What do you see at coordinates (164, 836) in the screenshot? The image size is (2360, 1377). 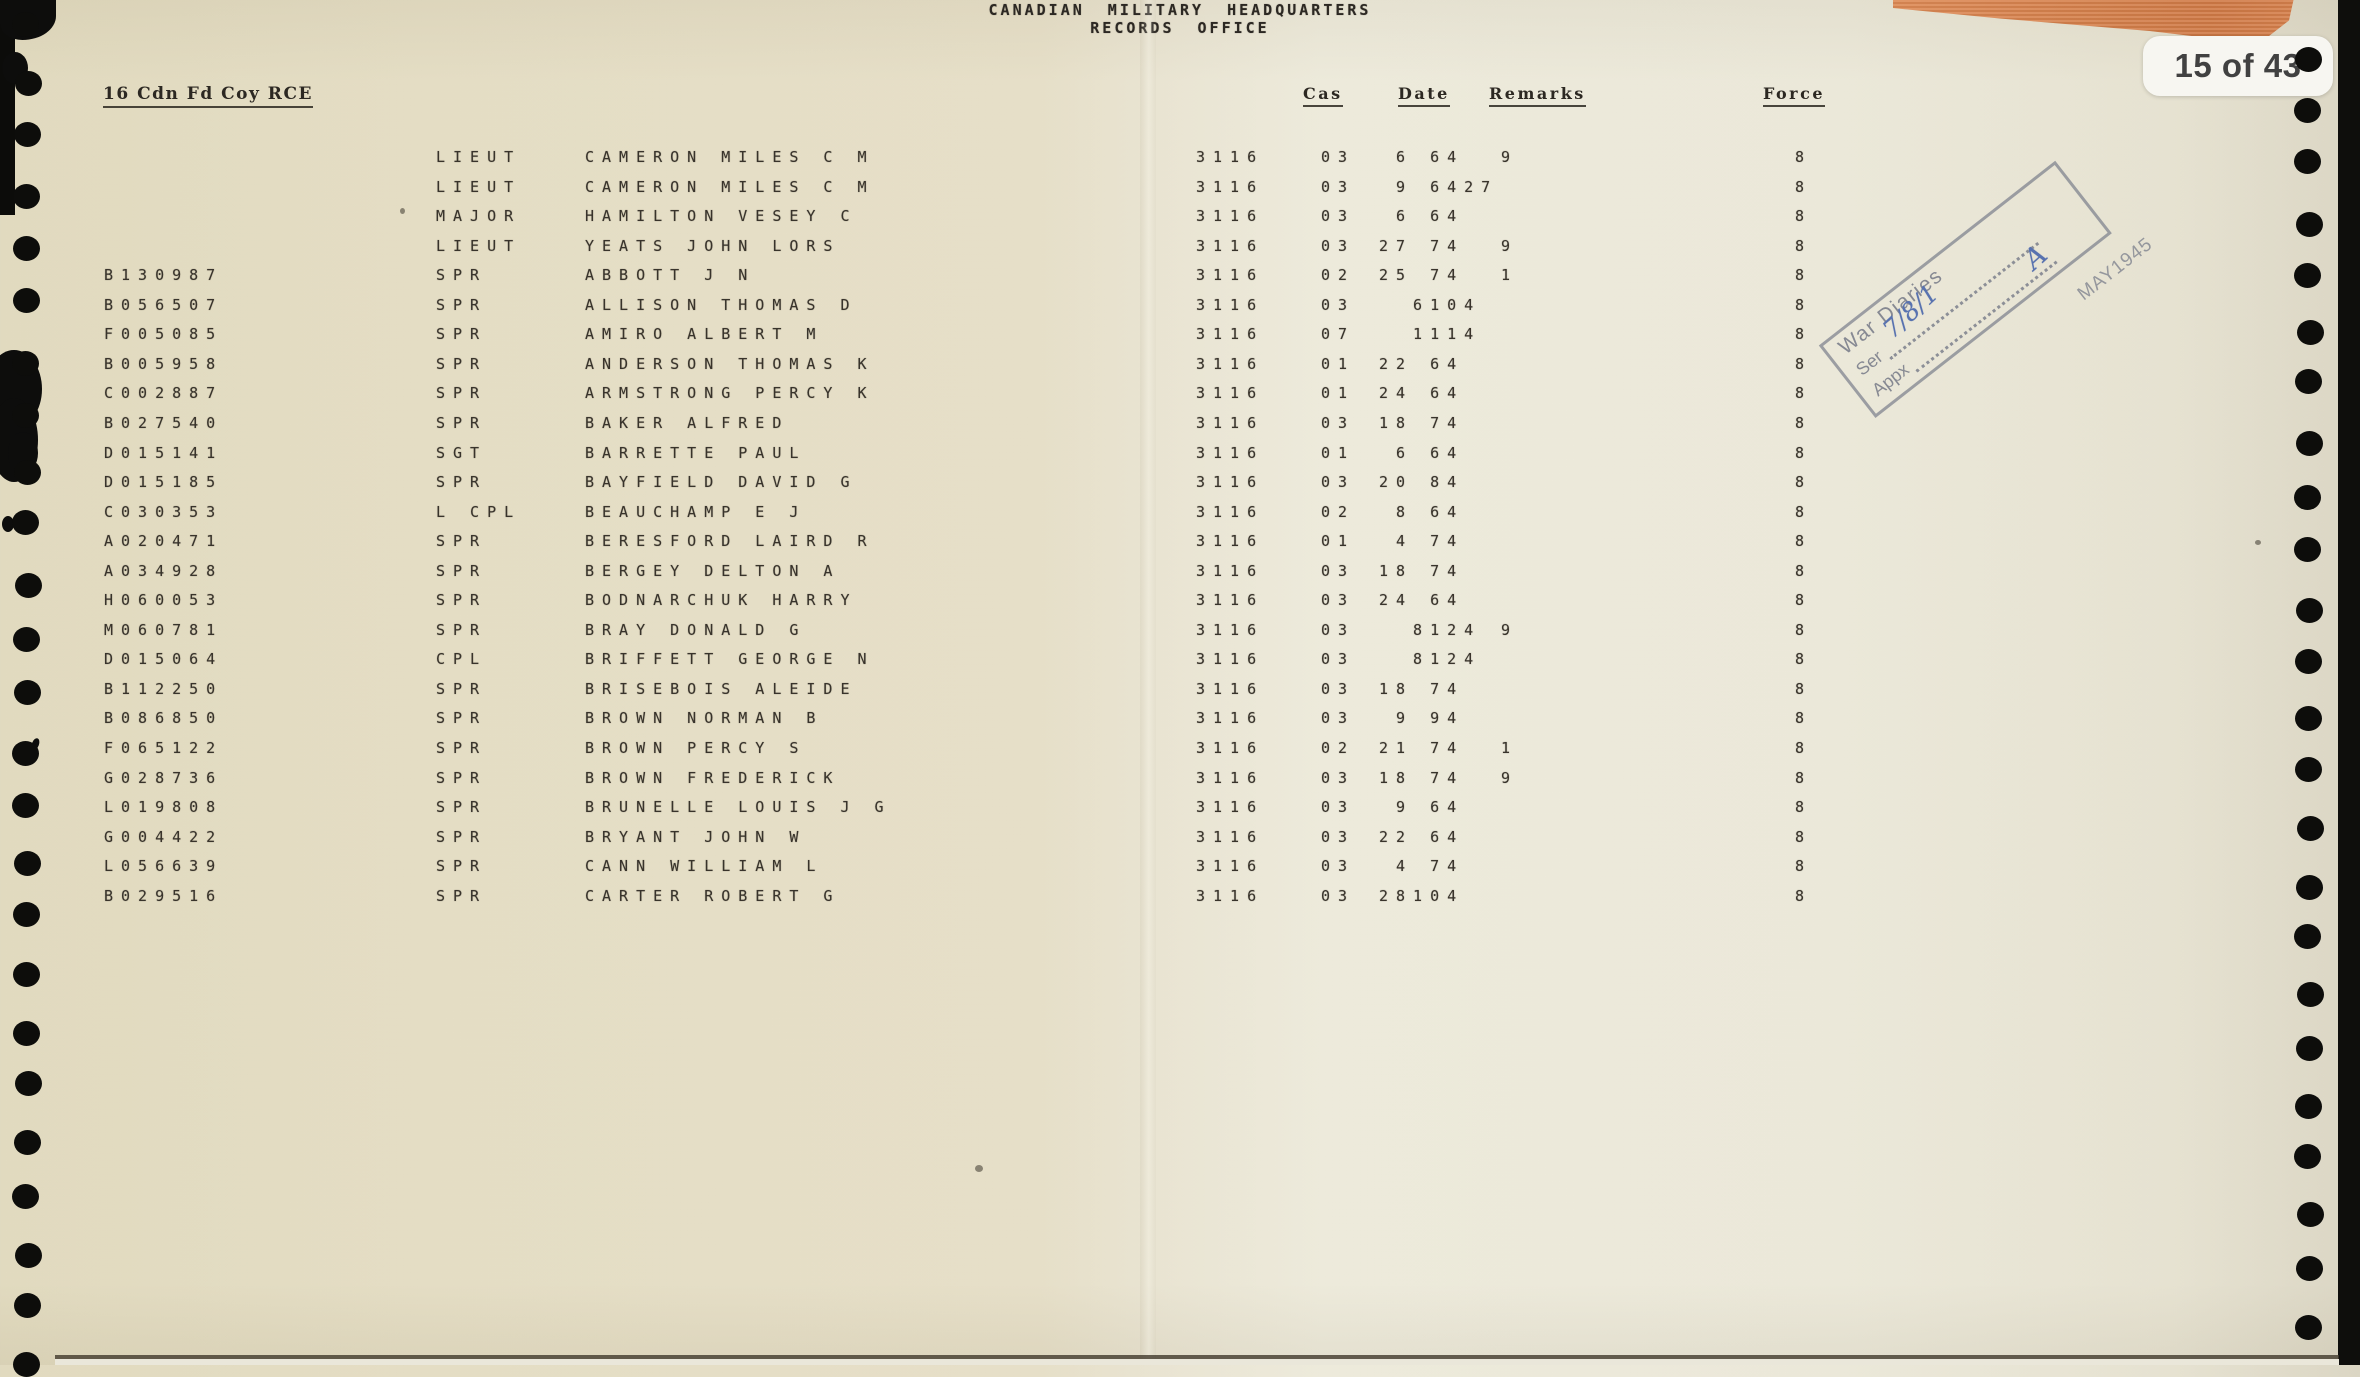 I see `reg-number-cell: G004422` at bounding box center [164, 836].